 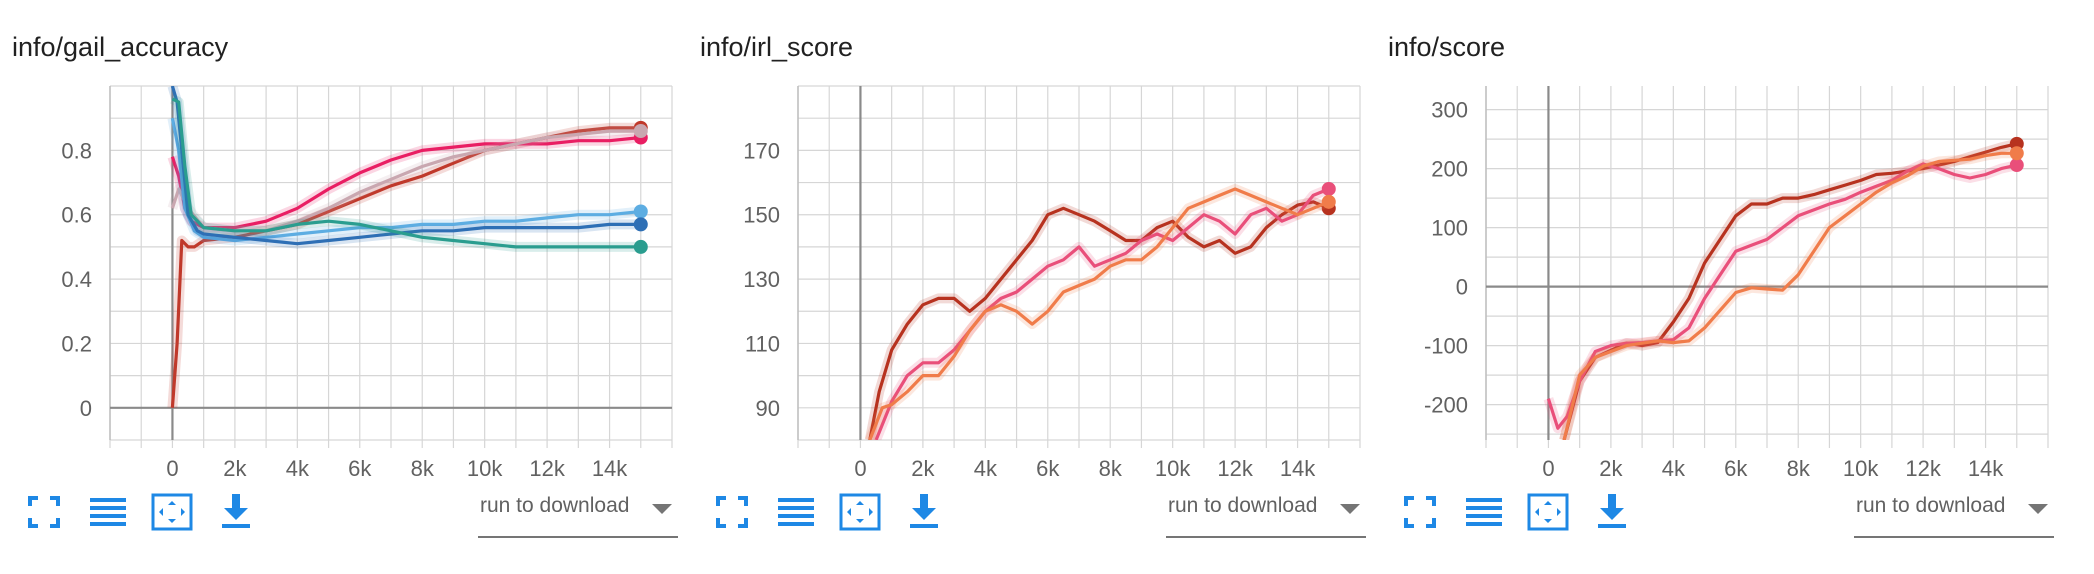 What do you see at coordinates (76, 343) in the screenshot?
I see `y-tick-label: 0.2` at bounding box center [76, 343].